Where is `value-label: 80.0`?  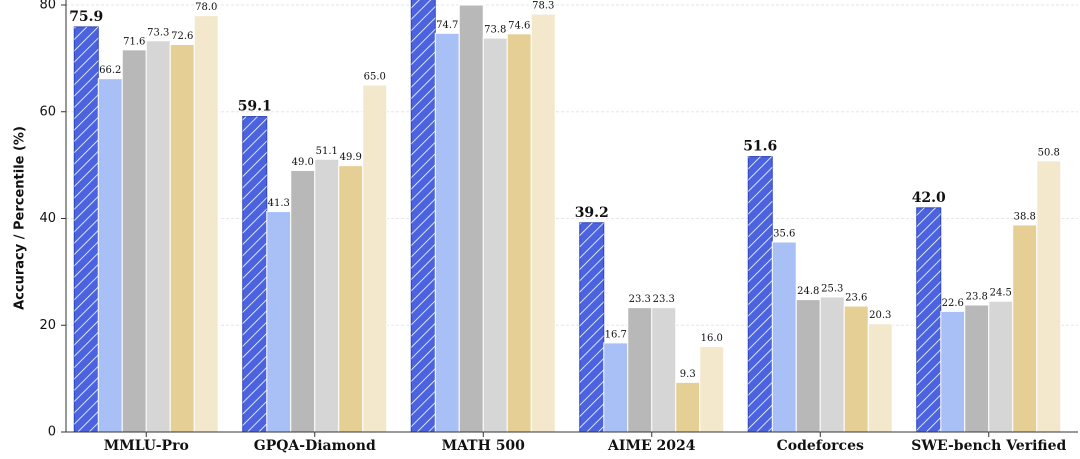
value-label: 80.0 is located at coordinates (471, 1).